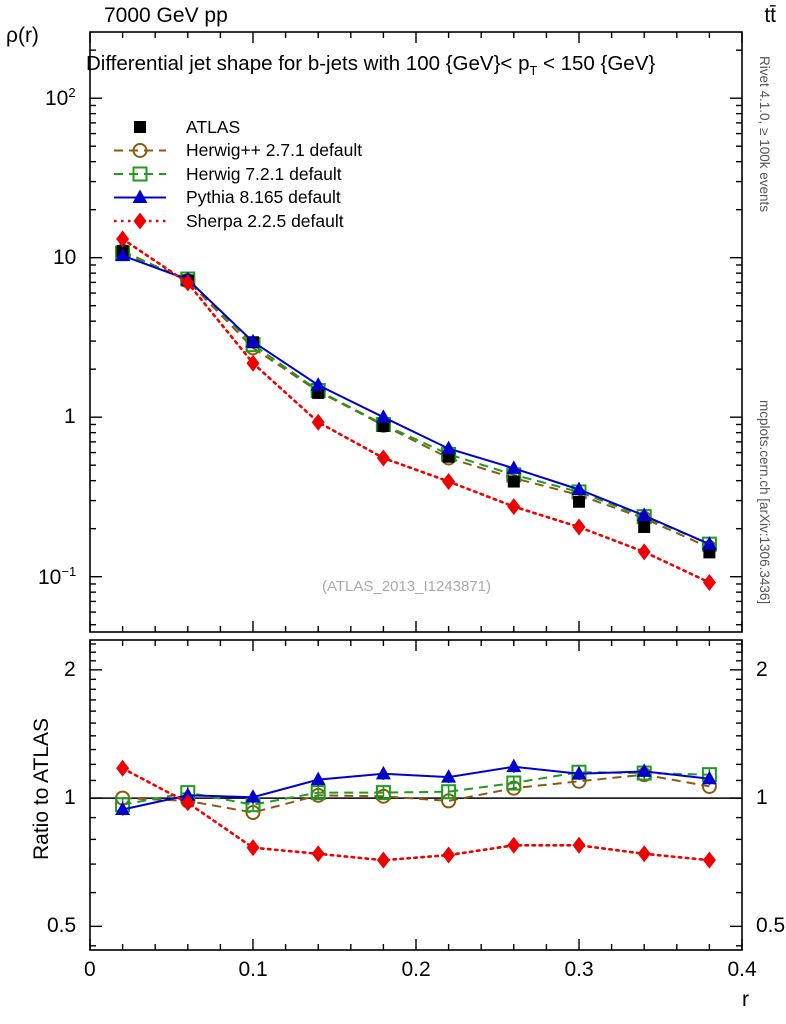 The width and height of the screenshot is (786, 1024). Describe the element at coordinates (771, 926) in the screenshot. I see `y-tick-label-ratio-right: 0.5` at that location.